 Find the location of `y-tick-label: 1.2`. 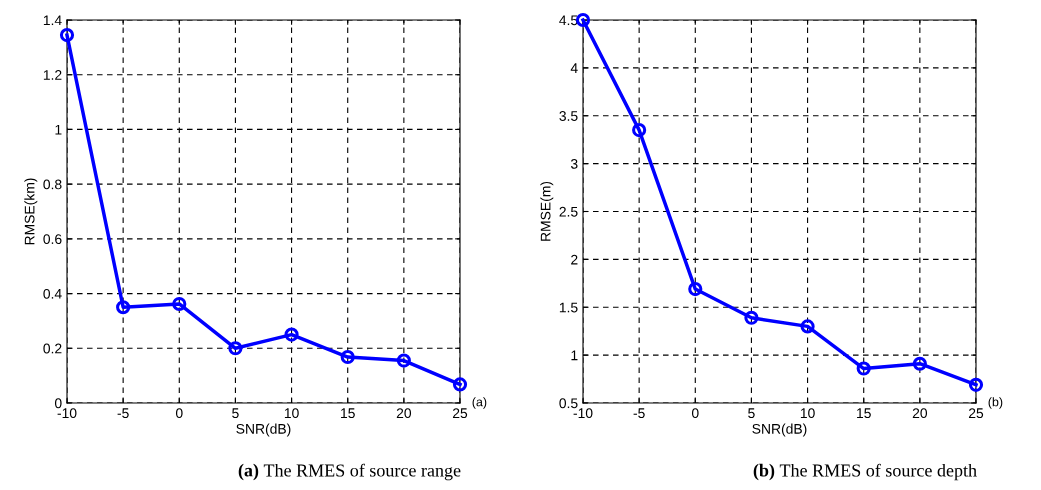

y-tick-label: 1.2 is located at coordinates (52, 75).